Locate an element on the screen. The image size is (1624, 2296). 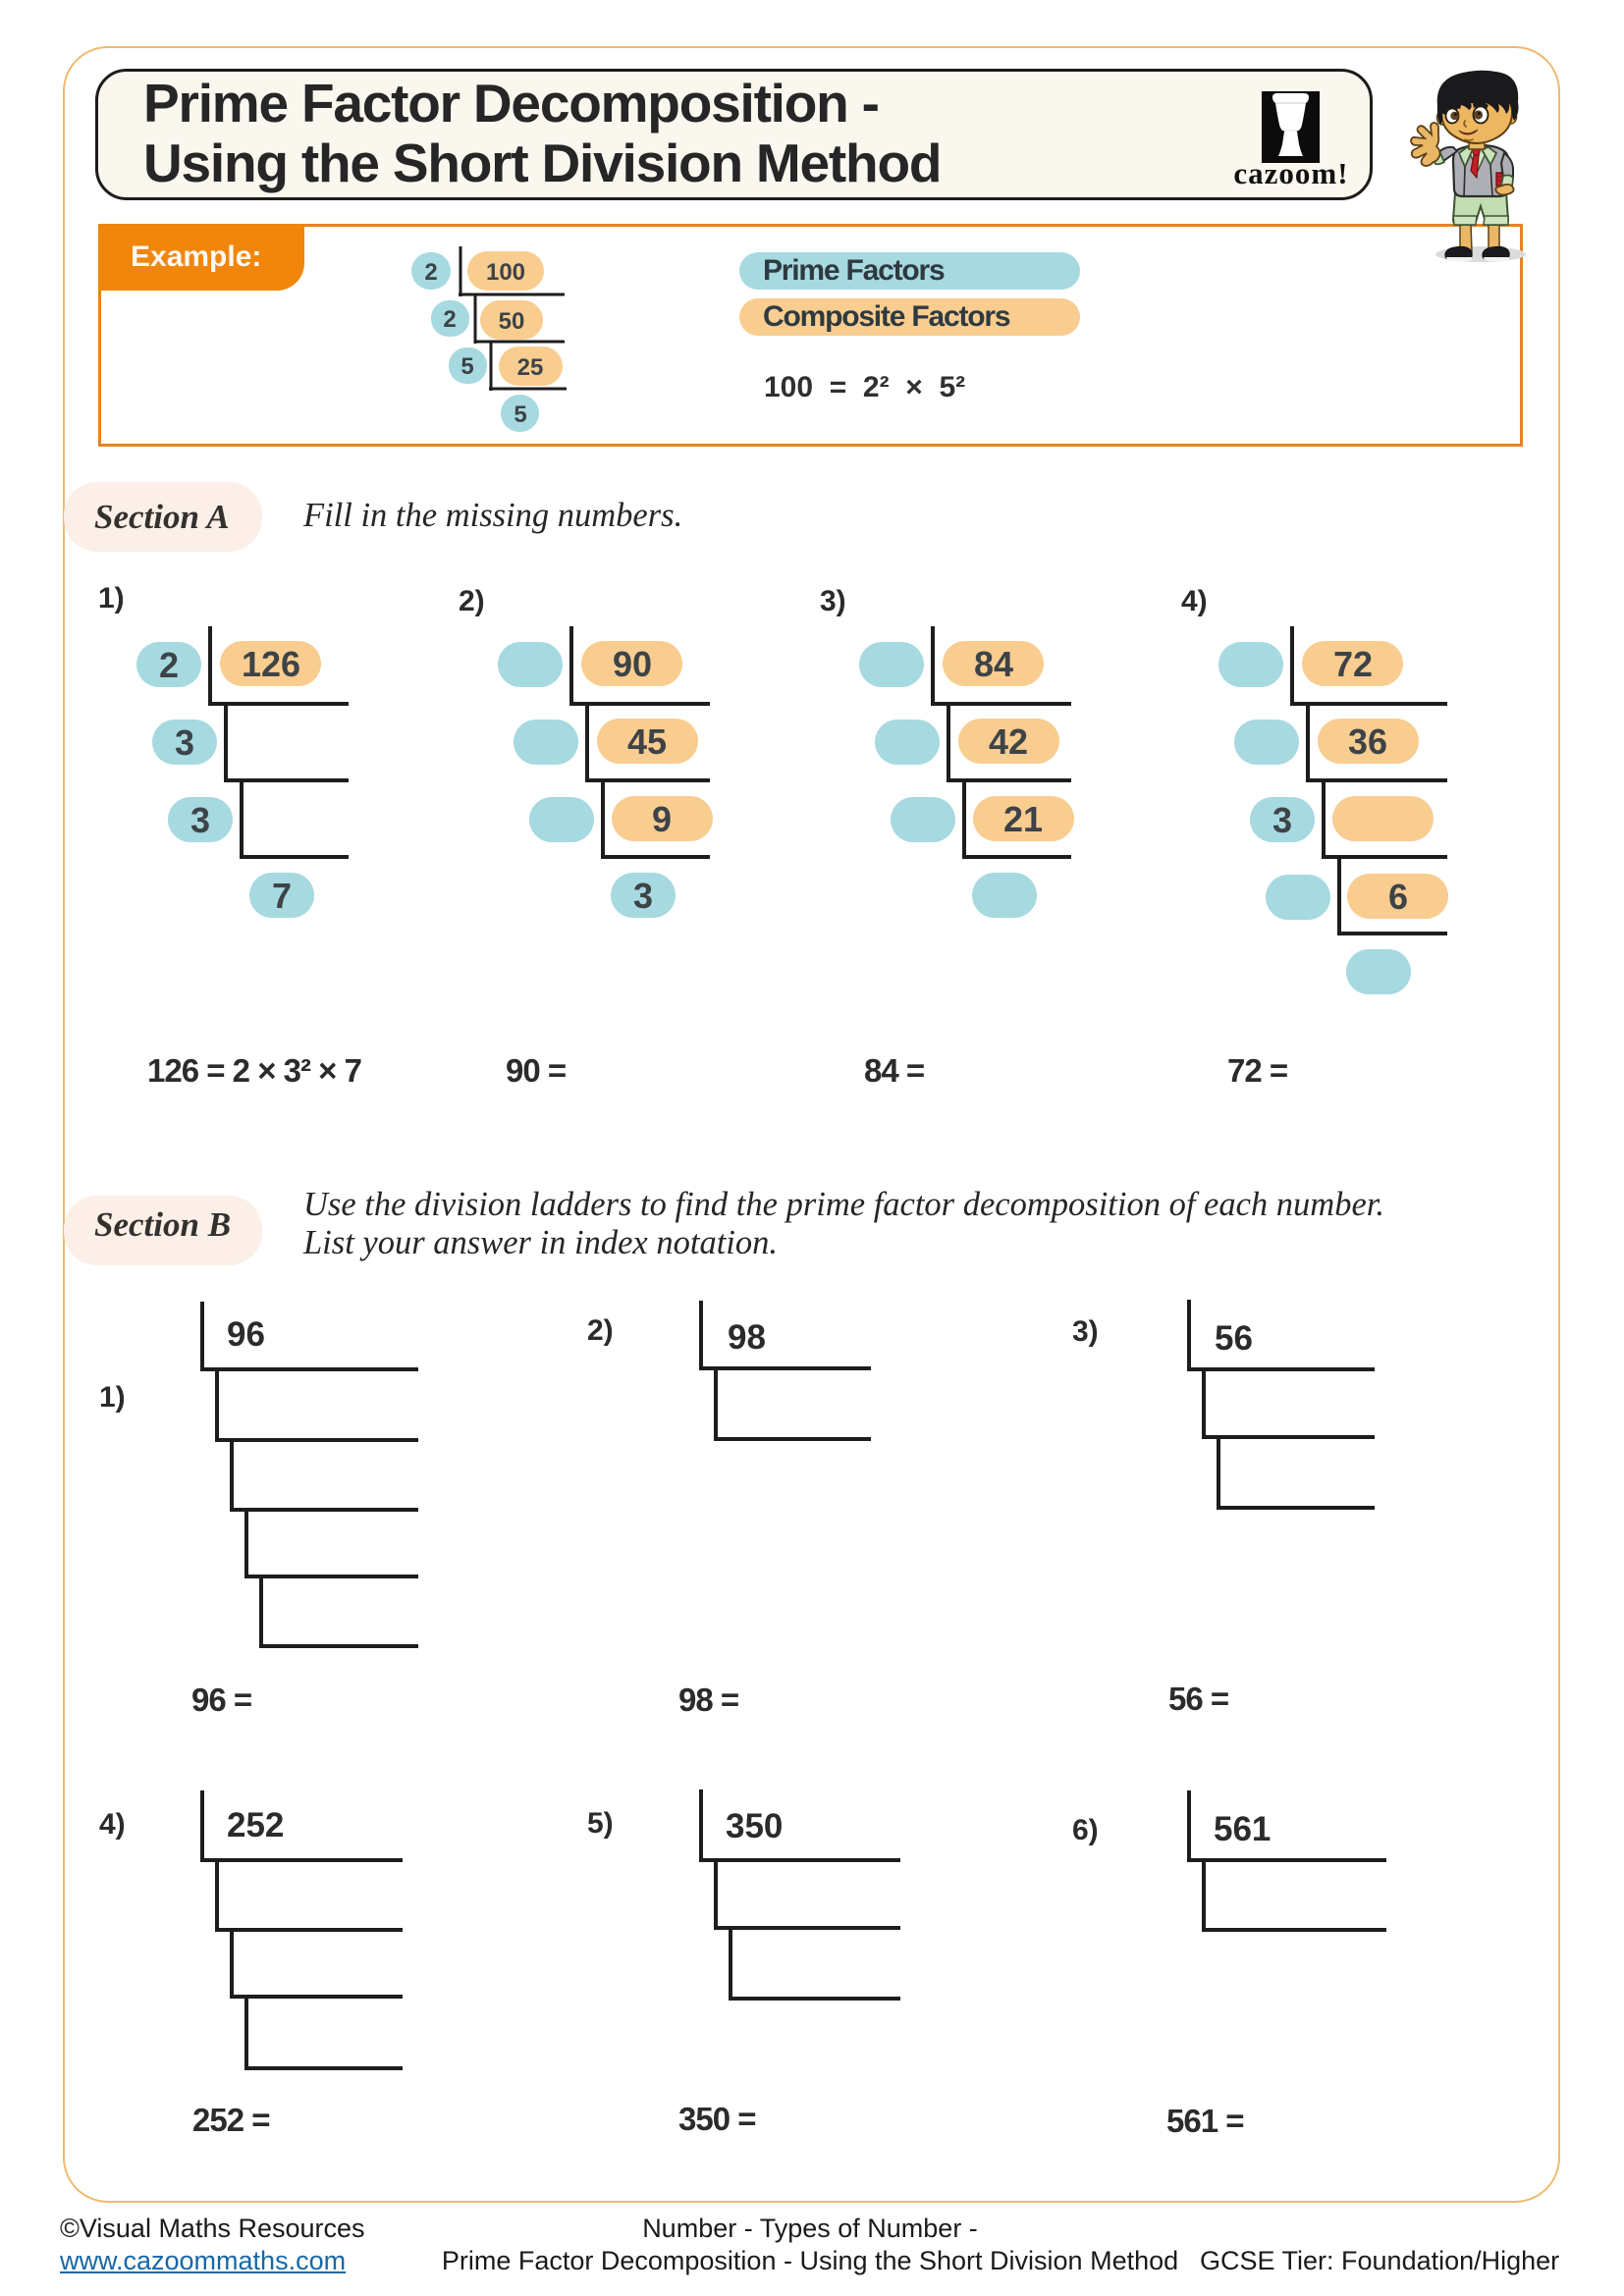
svg-text: 98 is located at coordinates (747, 1338).